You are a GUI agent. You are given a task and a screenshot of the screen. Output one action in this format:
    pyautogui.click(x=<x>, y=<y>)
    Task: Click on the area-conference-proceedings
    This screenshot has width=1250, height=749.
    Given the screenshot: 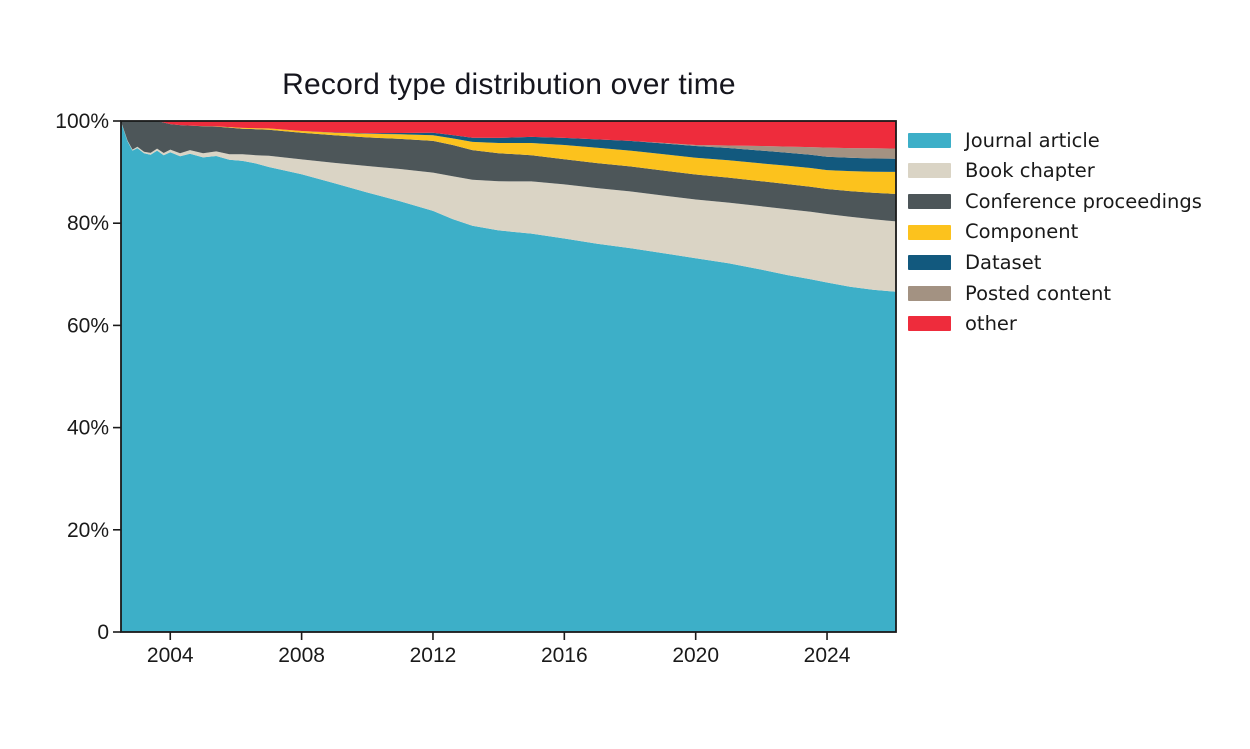 What is the action you would take?
    pyautogui.click(x=508, y=171)
    